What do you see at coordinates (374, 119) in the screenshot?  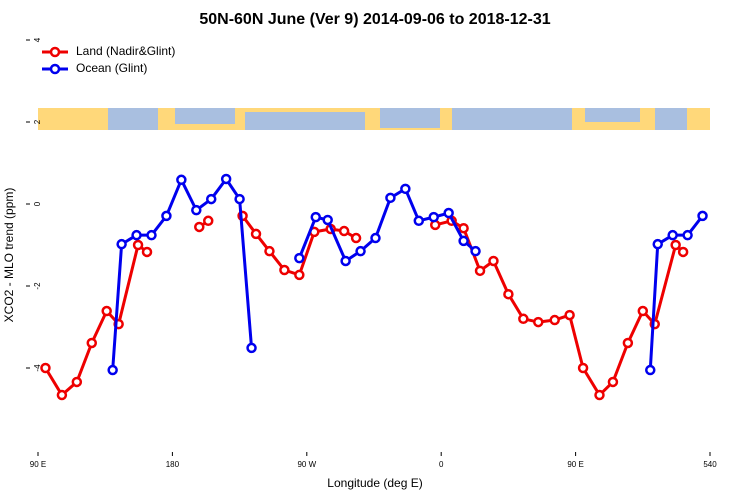 I see `map-strip` at bounding box center [374, 119].